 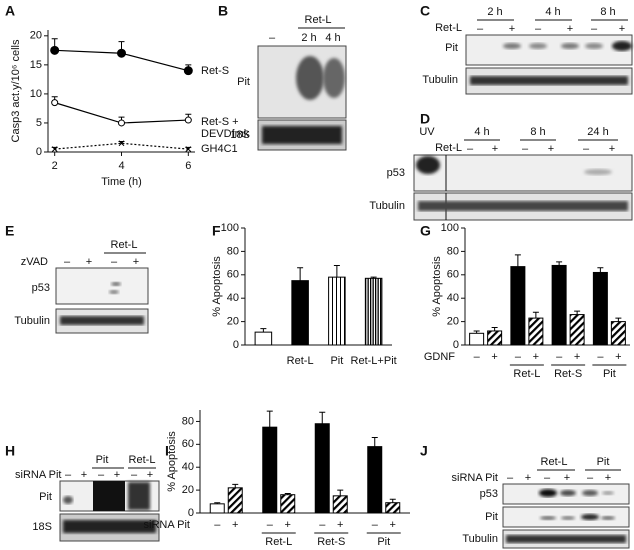 What do you see at coordinates (437, 286) in the screenshot?
I see `y-axis-label: % Apoptosis` at bounding box center [437, 286].